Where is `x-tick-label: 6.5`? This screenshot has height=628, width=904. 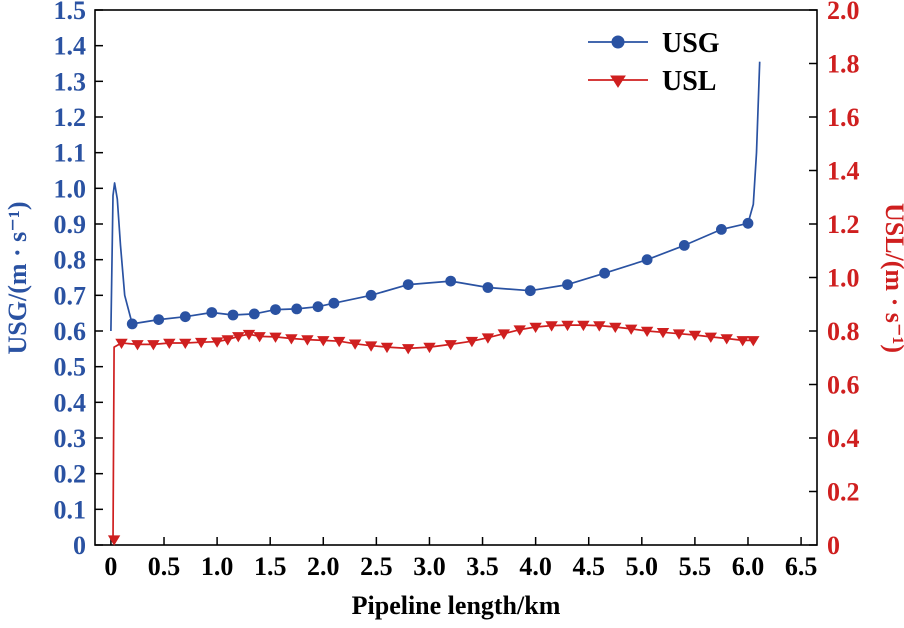
x-tick-label: 6.5 is located at coordinates (801, 566).